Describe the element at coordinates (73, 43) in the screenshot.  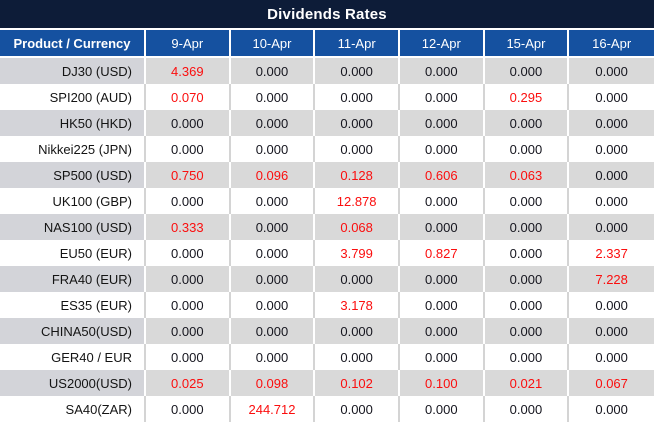
I see `column-header-product: Product / Currency` at that location.